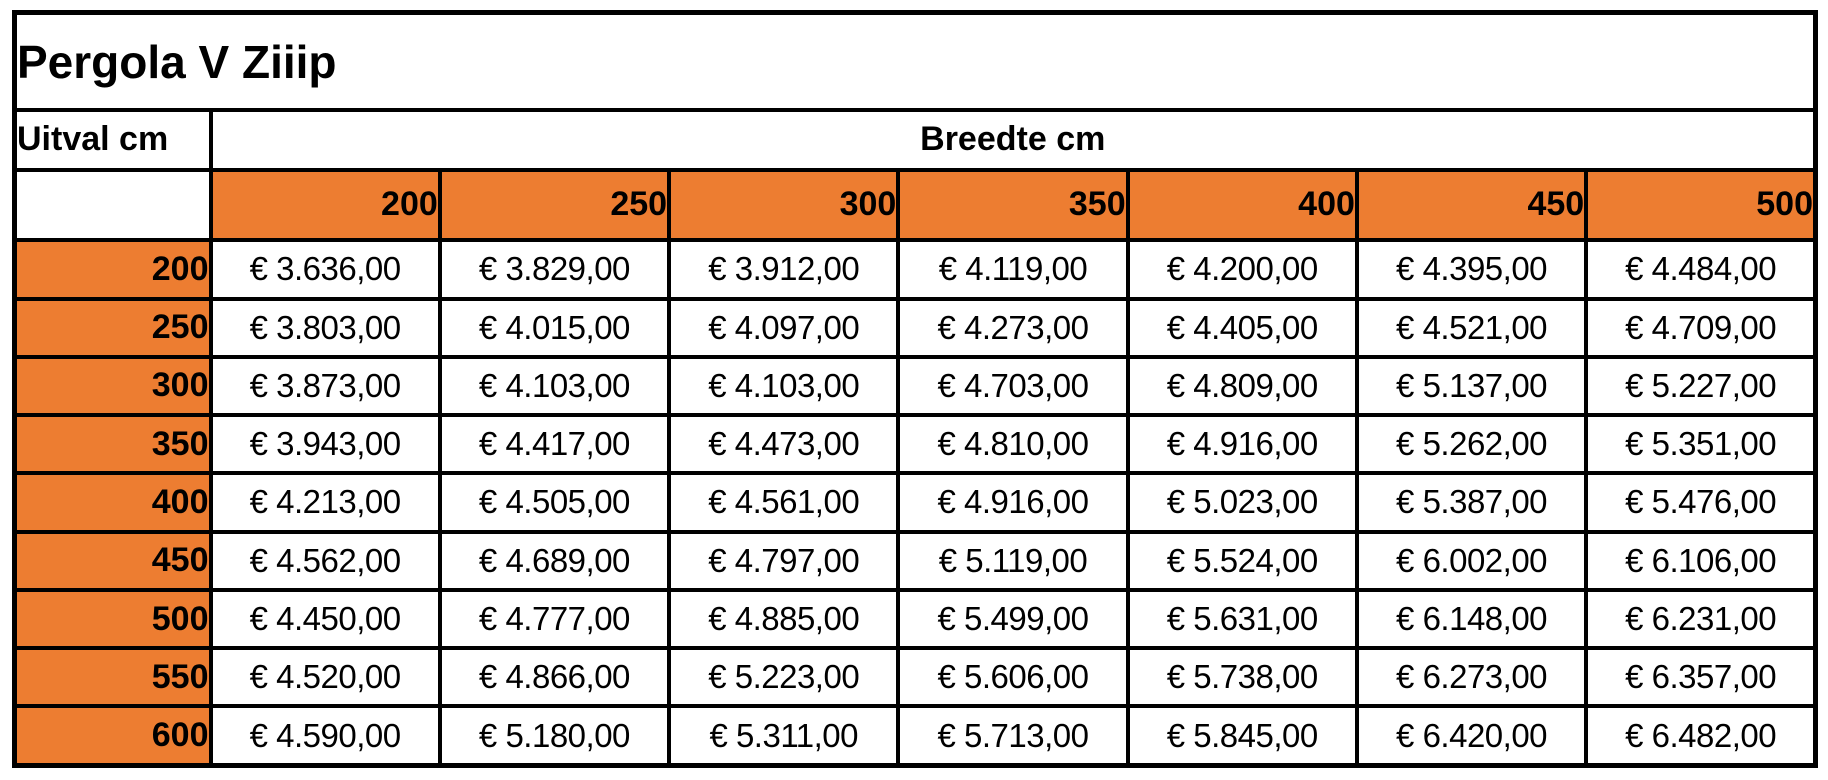  Describe the element at coordinates (1013, 677) in the screenshot. I see `price-cell: € 5.606,00` at that location.